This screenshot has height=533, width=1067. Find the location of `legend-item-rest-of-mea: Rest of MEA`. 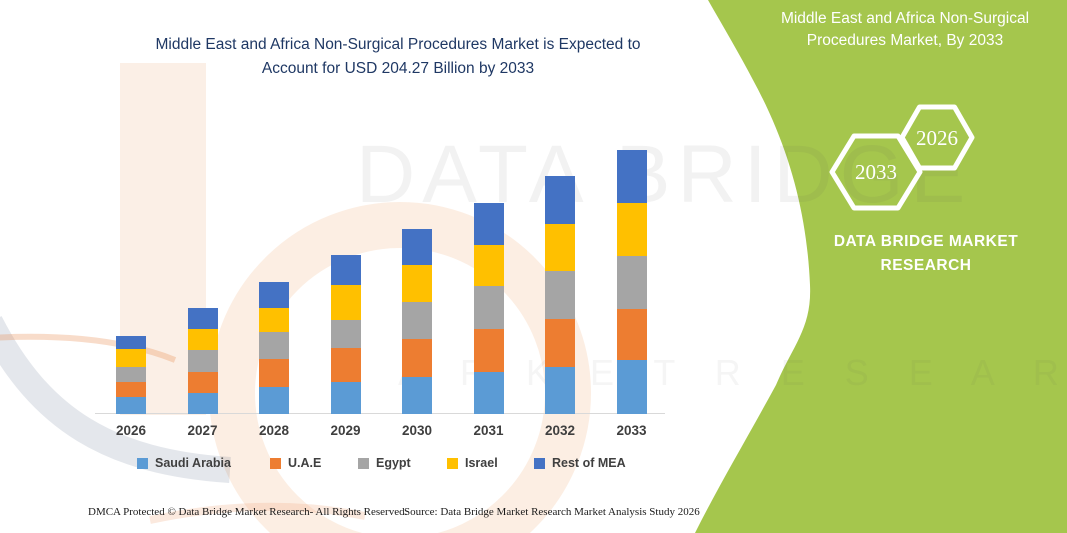

legend-item-rest-of-mea: Rest of MEA is located at coordinates (580, 463).